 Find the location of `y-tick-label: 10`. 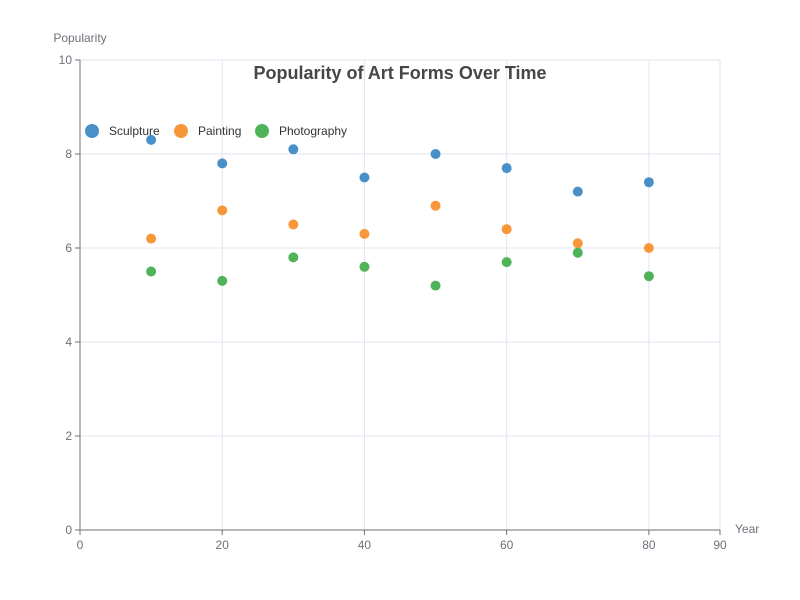

y-tick-label: 10 is located at coordinates (66, 60).